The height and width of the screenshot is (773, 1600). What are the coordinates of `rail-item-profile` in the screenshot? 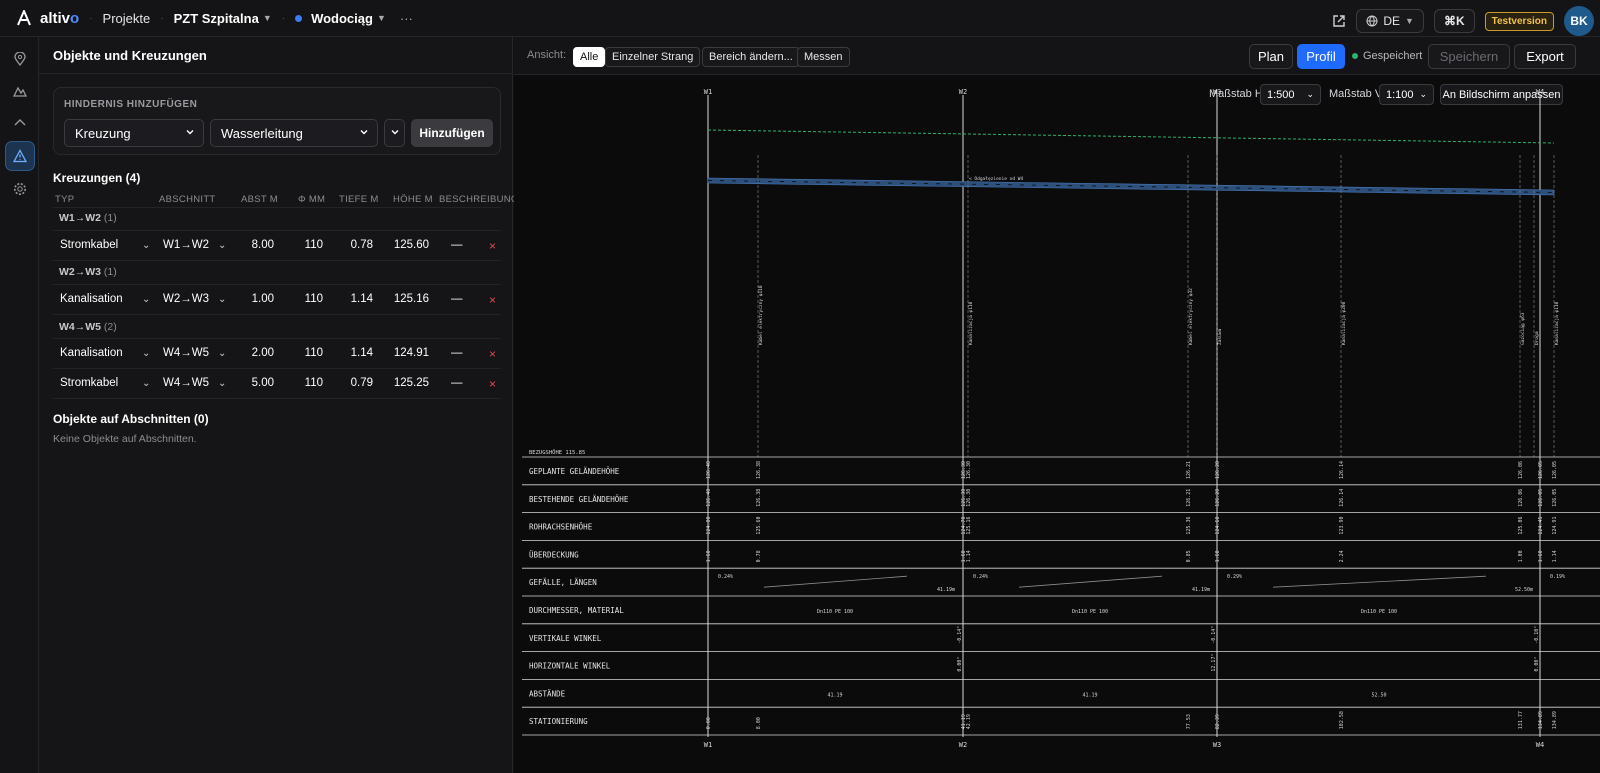 It's located at (20, 123).